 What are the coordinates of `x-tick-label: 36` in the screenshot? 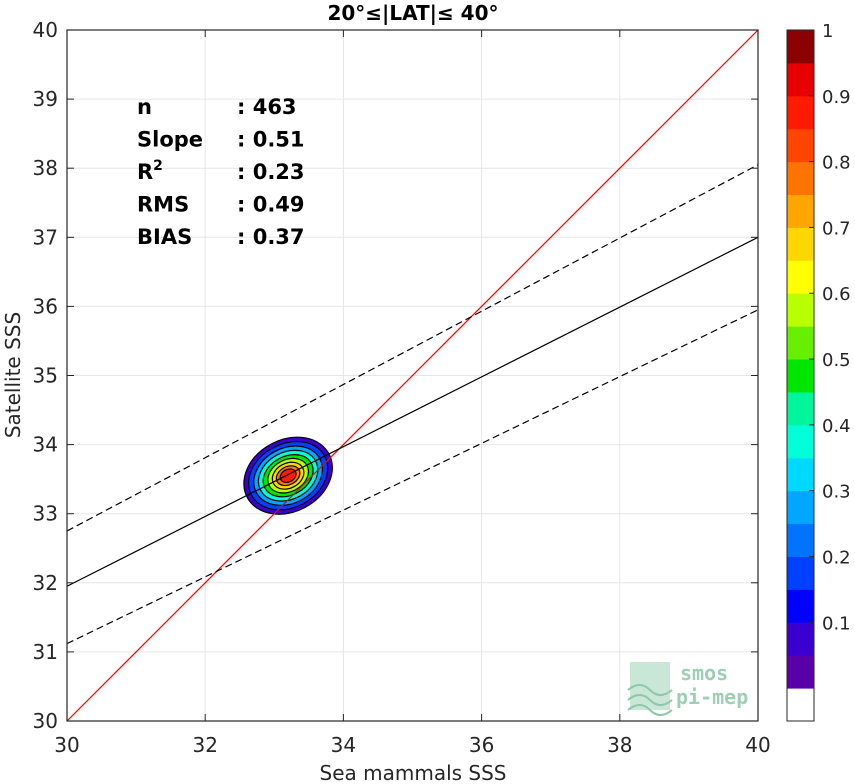 It's located at (481, 745).